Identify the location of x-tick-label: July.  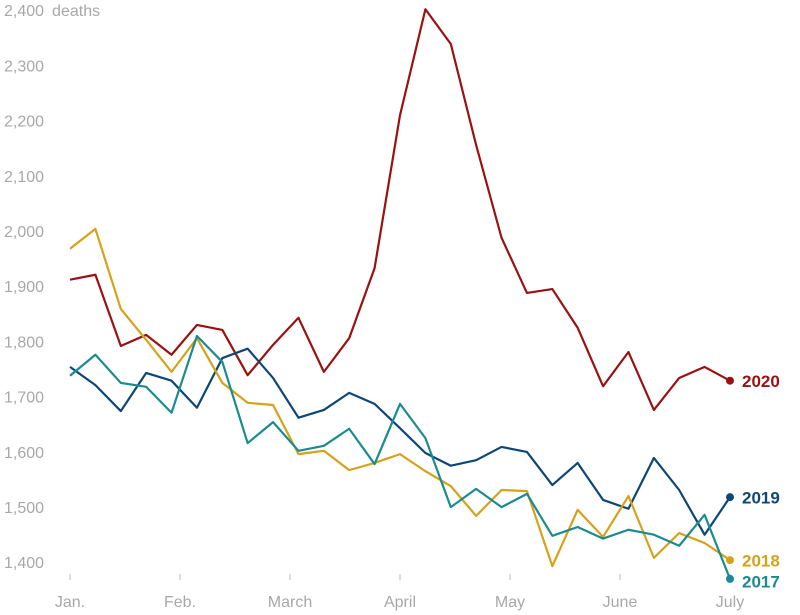
(730, 602).